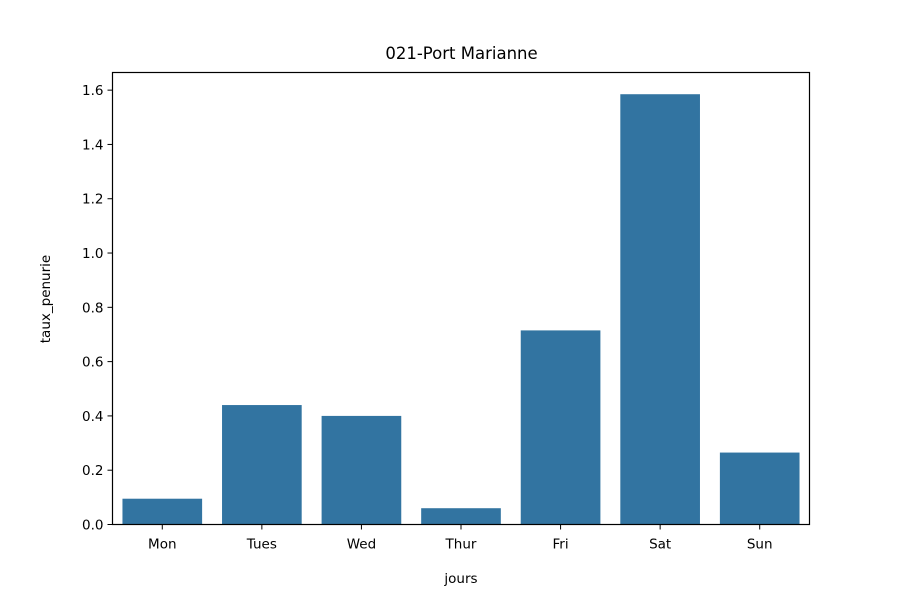 This screenshot has height=600, width=900. Describe the element at coordinates (560, 427) in the screenshot. I see `bar-fri` at that location.